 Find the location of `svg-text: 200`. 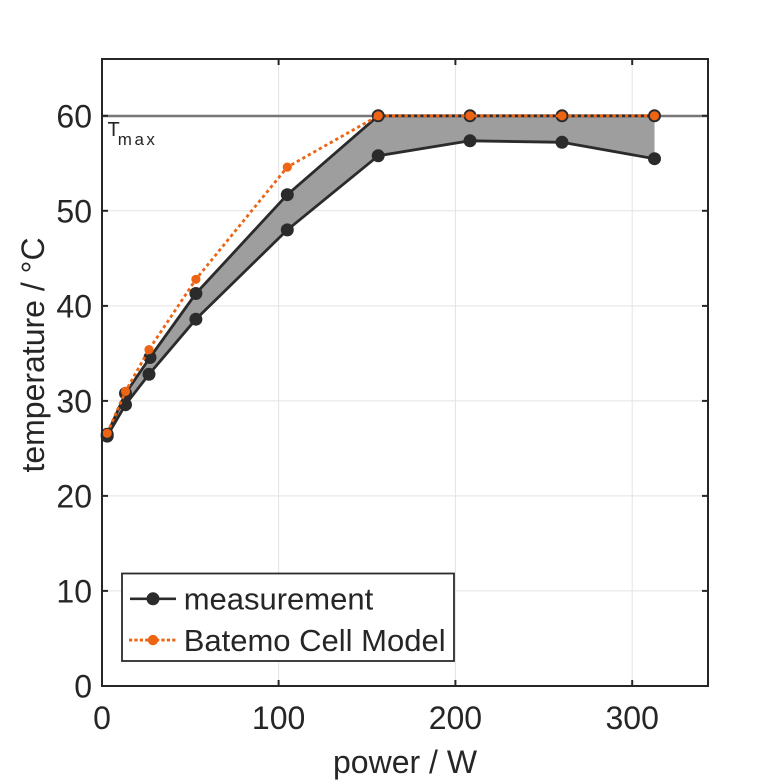

svg-text: 200 is located at coordinates (455, 718).